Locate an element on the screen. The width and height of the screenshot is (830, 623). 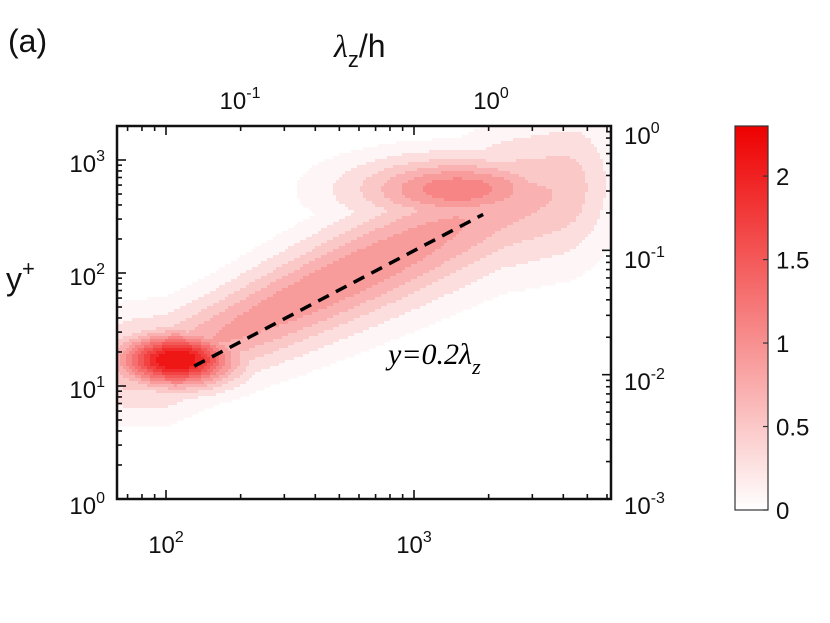
colorbar-ticks: 0 0.5 1 1.5 2 is located at coordinates (786, 344).